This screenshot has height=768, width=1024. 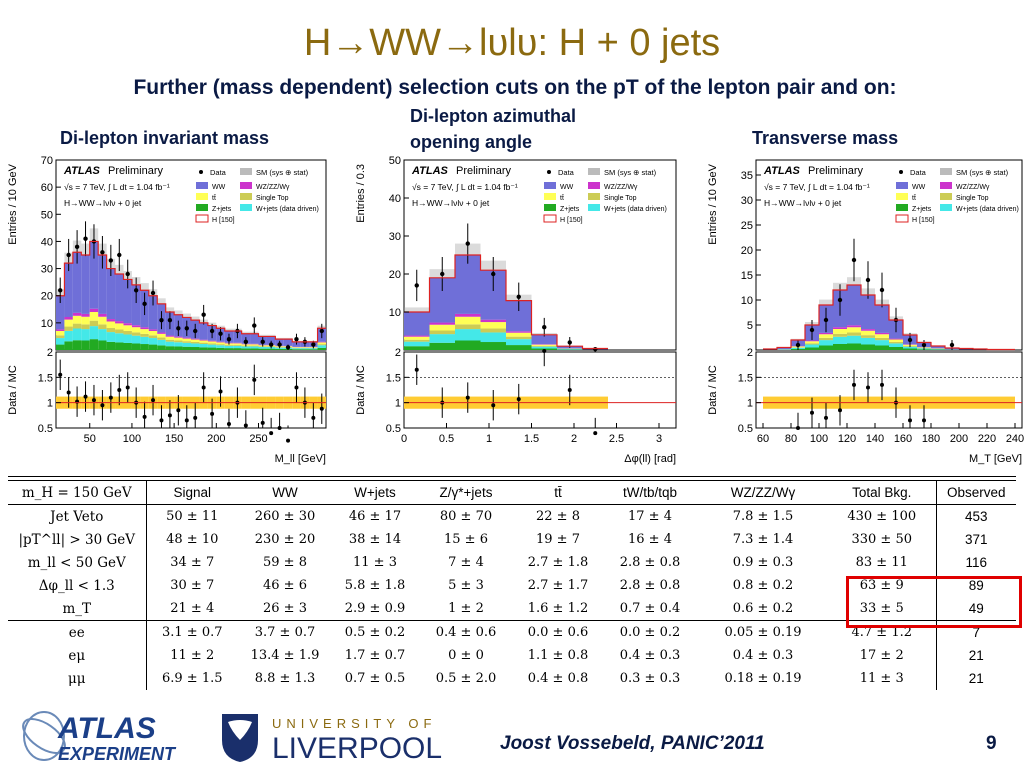 What do you see at coordinates (395, 199) in the screenshot?
I see `y-tick-label: 40` at bounding box center [395, 199].